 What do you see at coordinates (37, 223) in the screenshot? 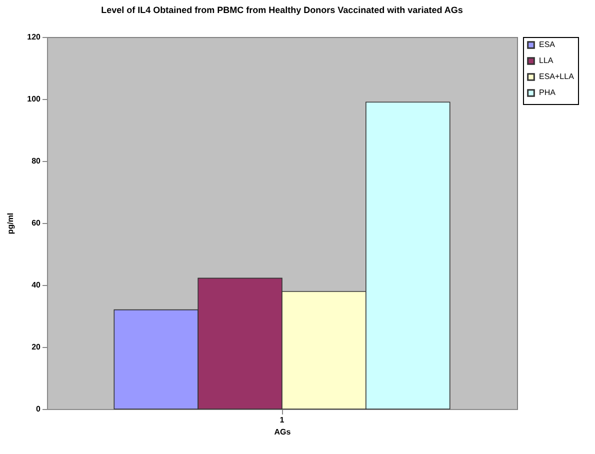
I see `y-tick-label: 60` at bounding box center [37, 223].